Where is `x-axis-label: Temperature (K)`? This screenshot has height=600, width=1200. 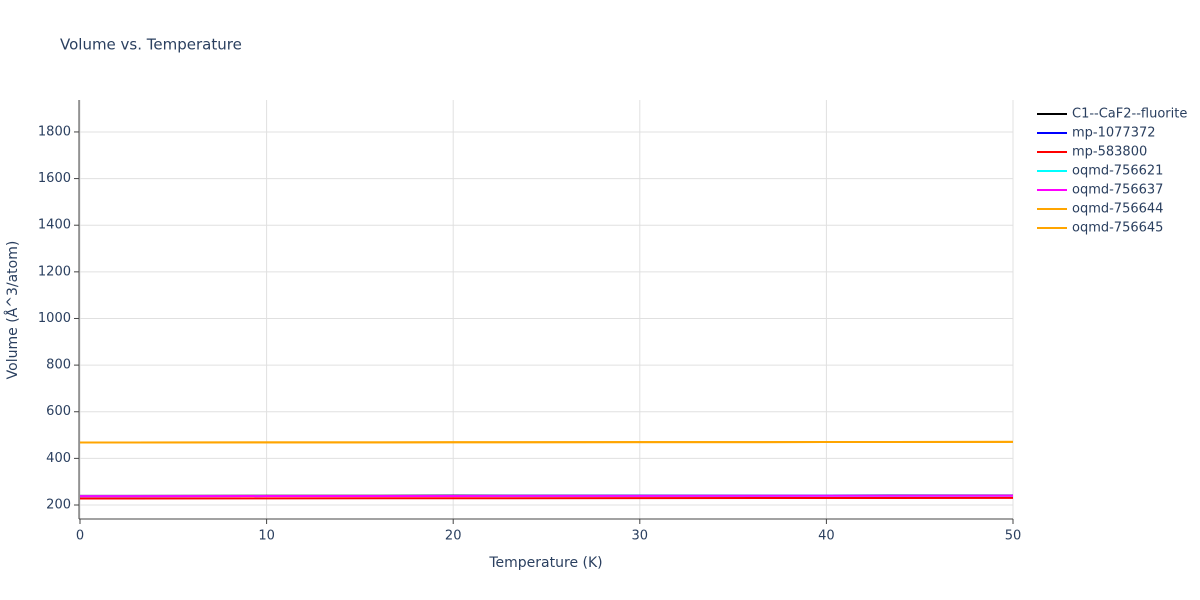 x-axis-label: Temperature (K) is located at coordinates (545, 563).